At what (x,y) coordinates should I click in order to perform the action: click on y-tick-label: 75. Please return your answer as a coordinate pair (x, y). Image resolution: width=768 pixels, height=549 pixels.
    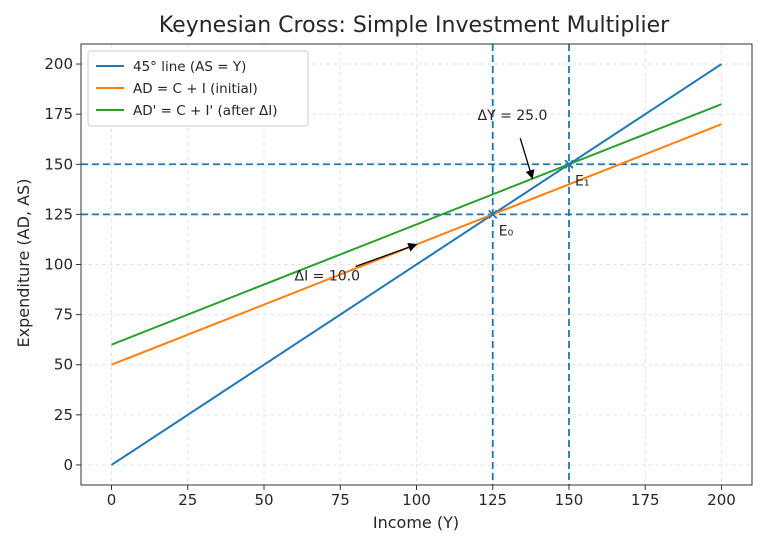
    Looking at the image, I should click on (63, 315).